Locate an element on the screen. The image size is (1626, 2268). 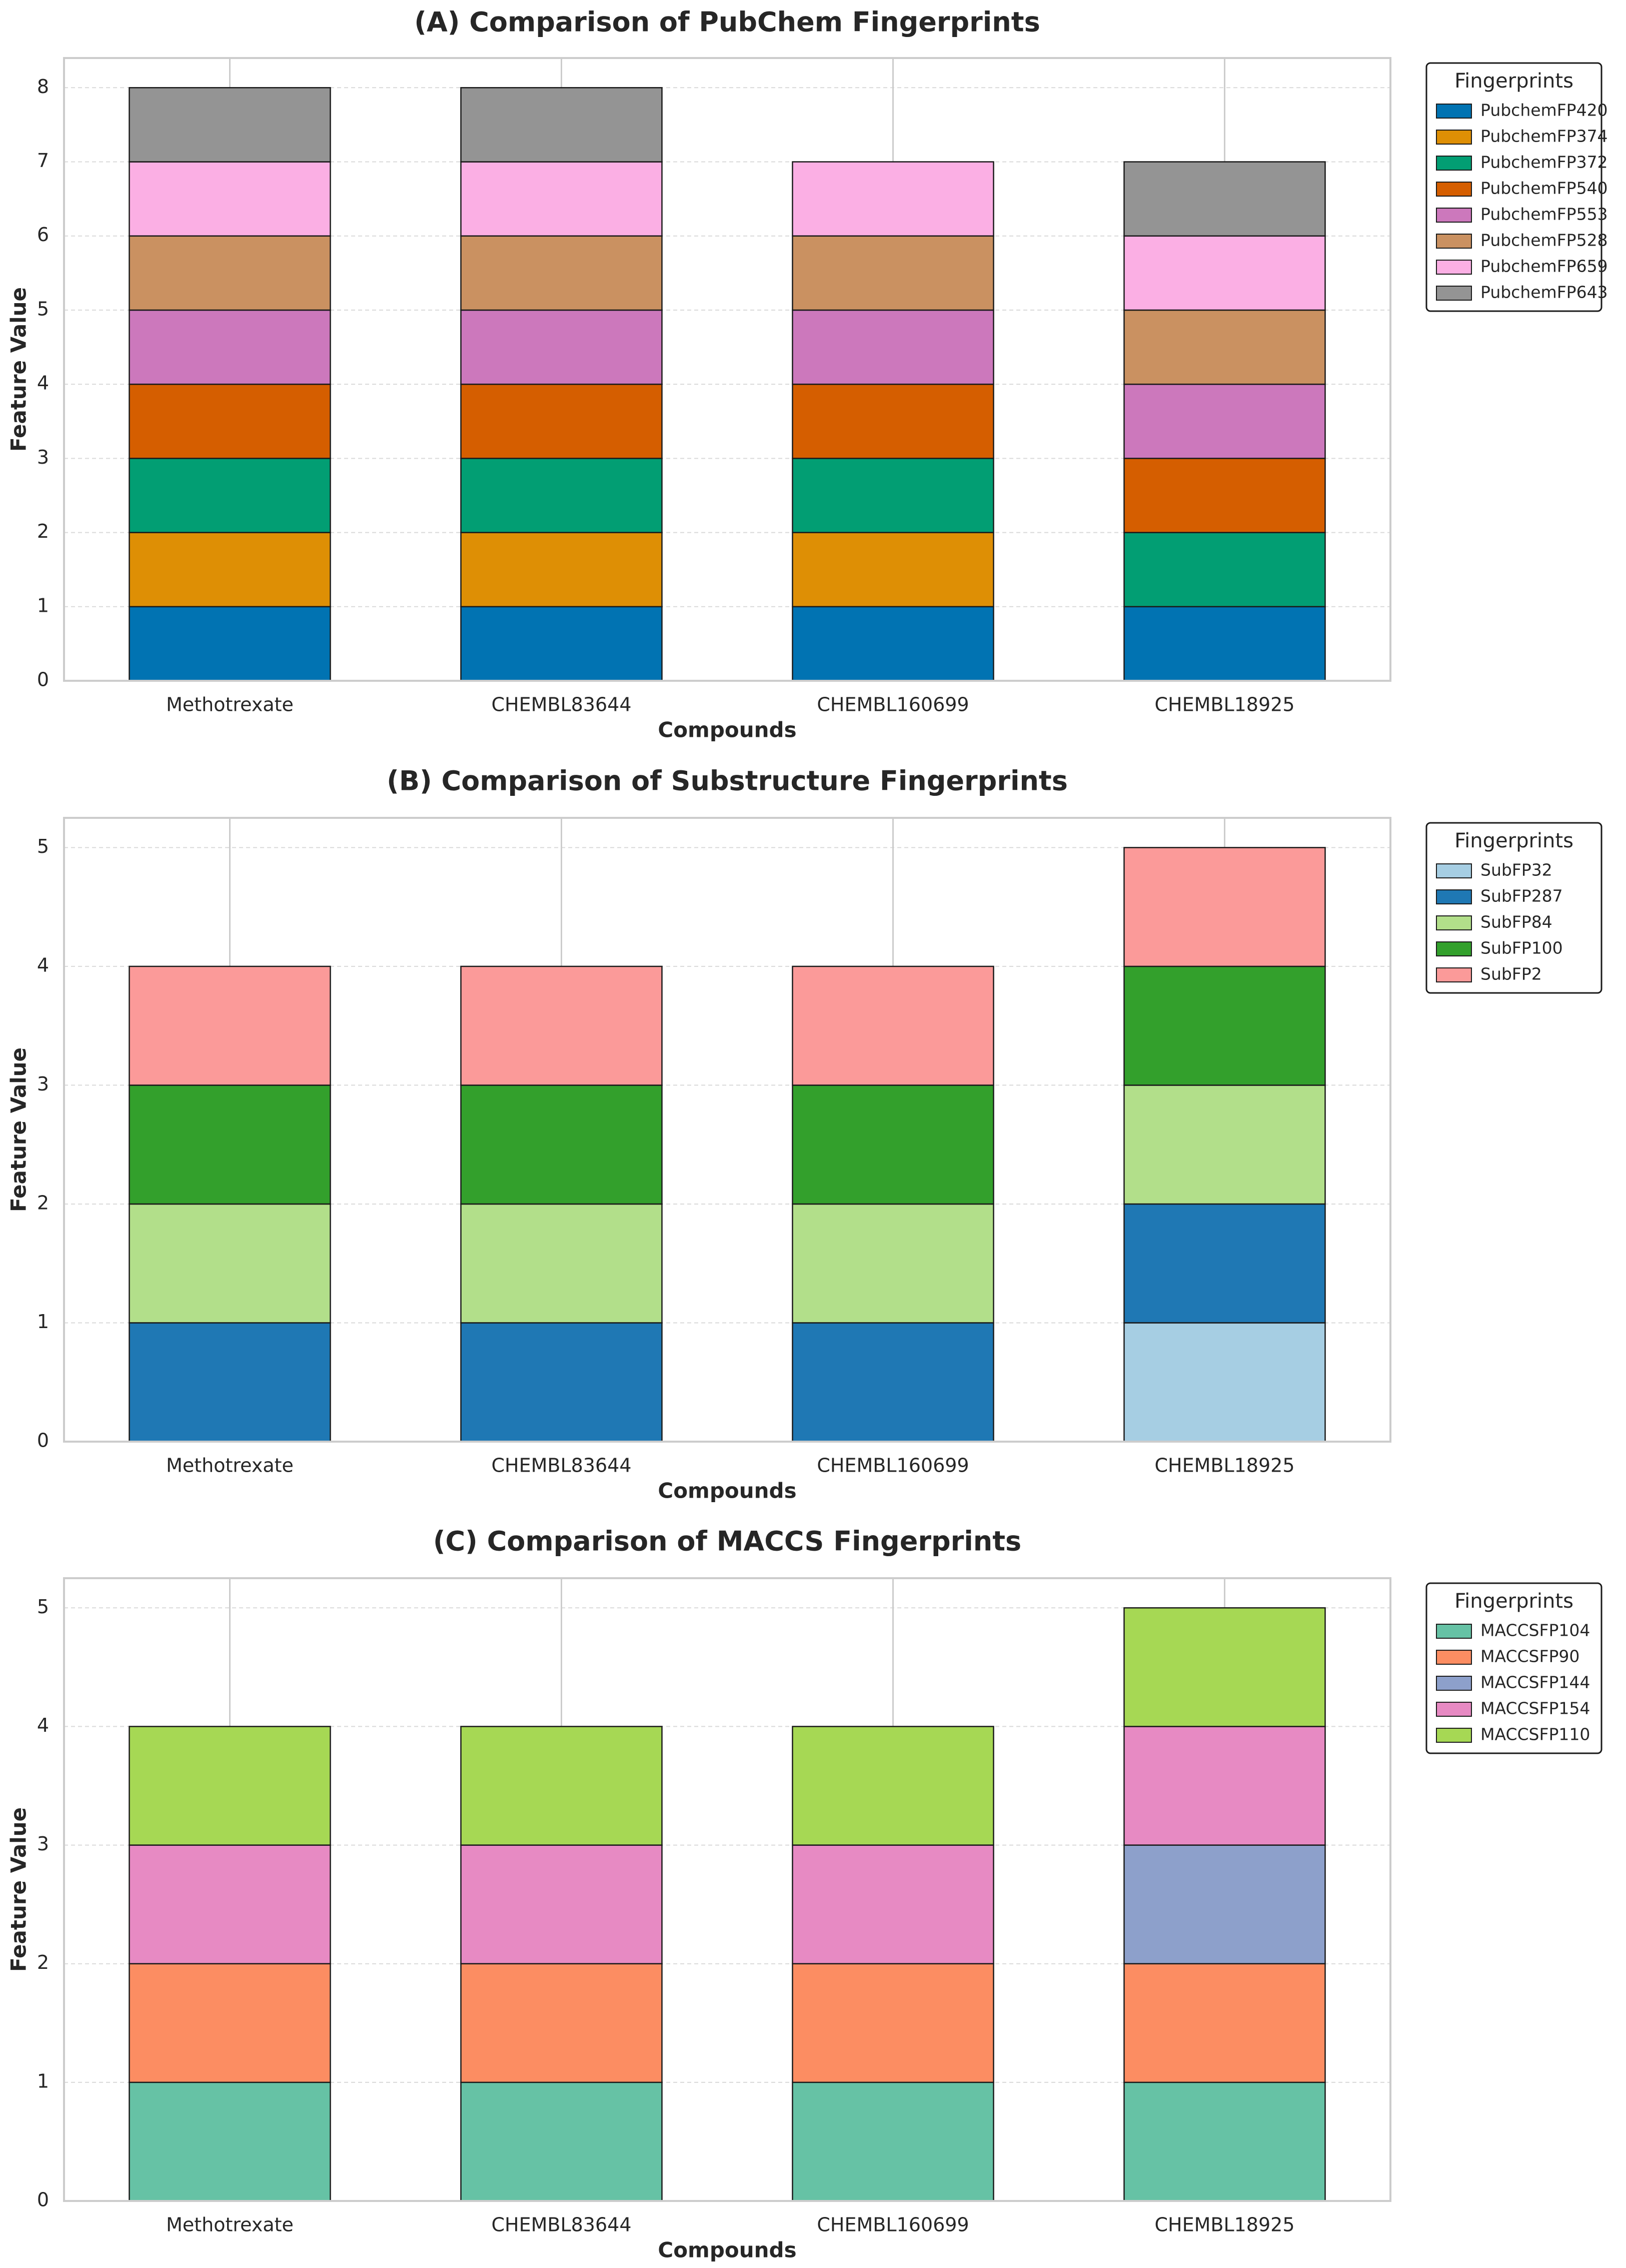
bar-pubchemfp528-chembl83644 is located at coordinates (561, 273).